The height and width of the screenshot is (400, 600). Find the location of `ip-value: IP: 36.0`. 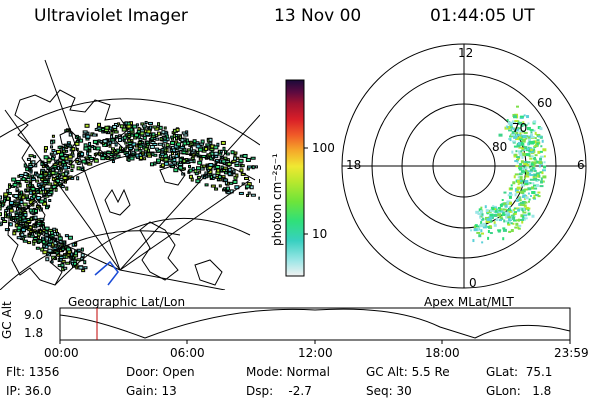

ip-value: IP: 36.0 is located at coordinates (29, 391).